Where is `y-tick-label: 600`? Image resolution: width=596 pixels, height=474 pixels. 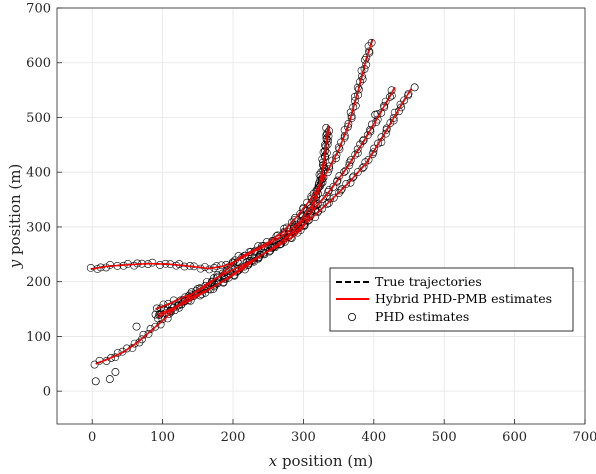
y-tick-label: 600 is located at coordinates (38, 63).